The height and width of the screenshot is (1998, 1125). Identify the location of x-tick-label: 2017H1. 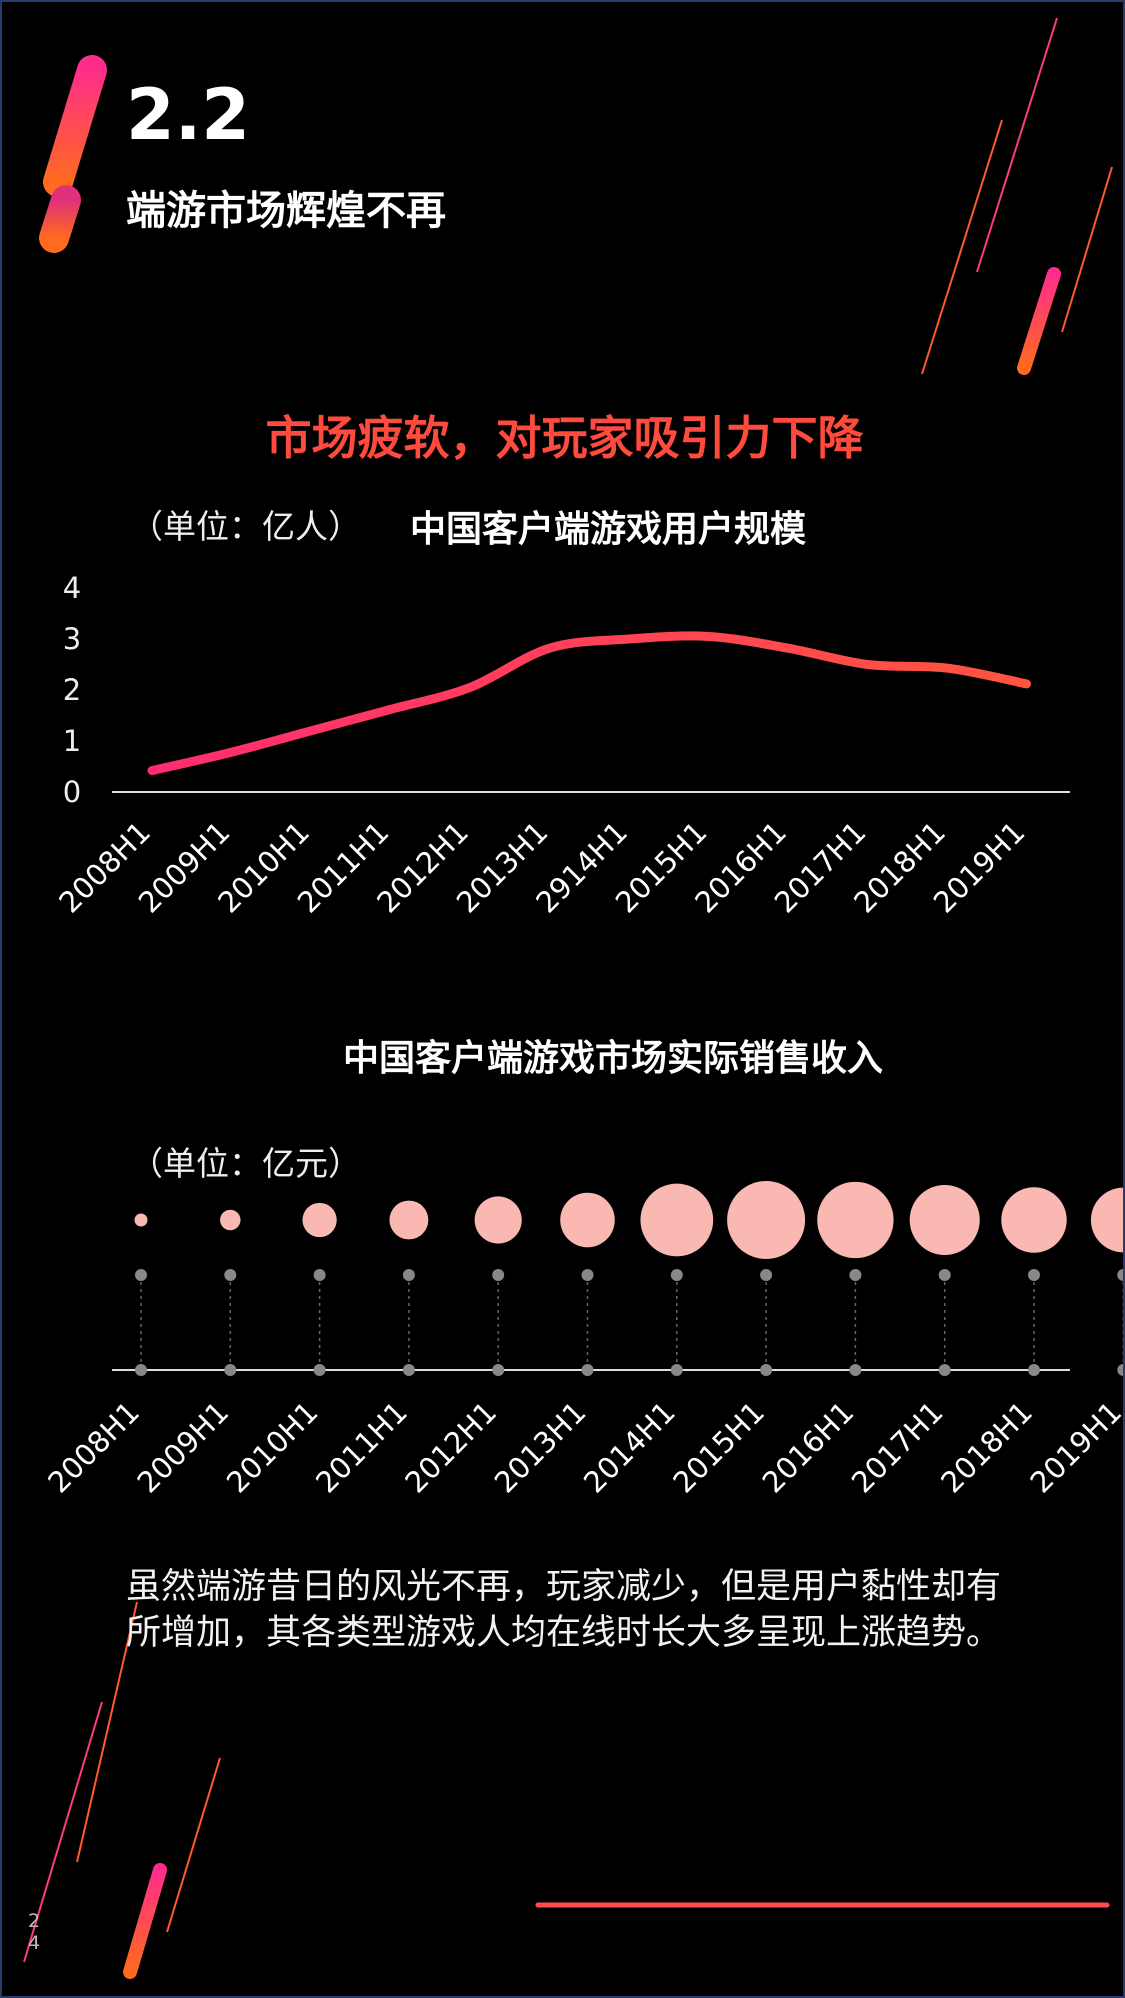
(897, 1447).